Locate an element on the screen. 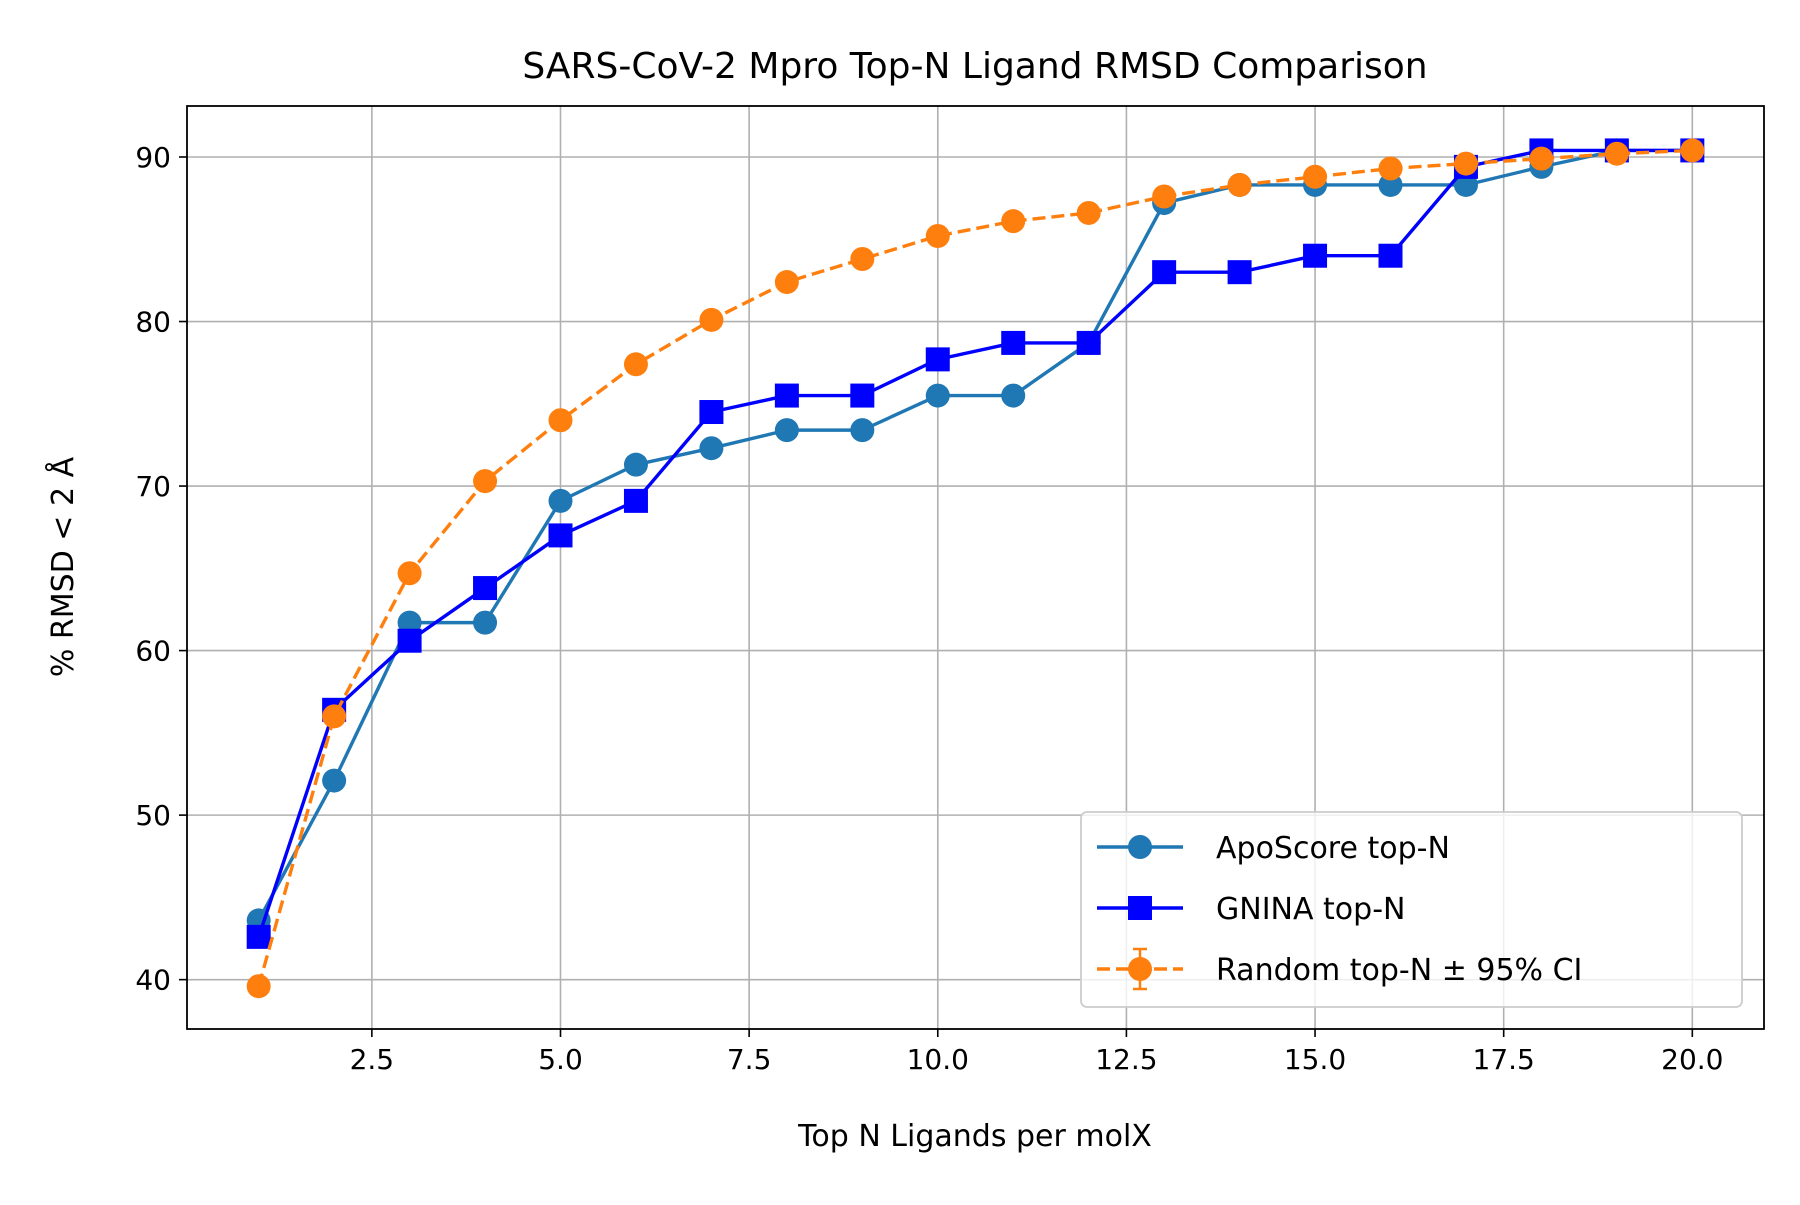  legend-label: GNINA top-N is located at coordinates (1310, 909).